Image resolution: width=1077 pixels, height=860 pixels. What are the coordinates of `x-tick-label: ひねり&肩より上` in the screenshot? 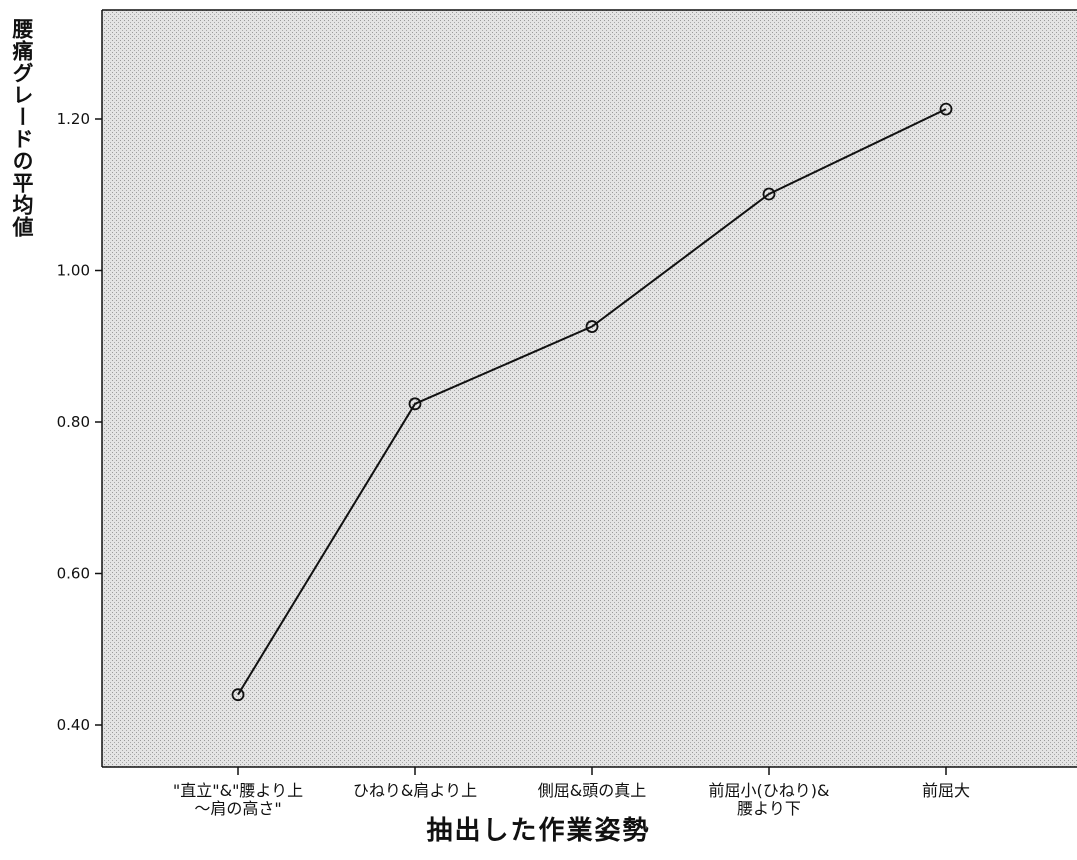 It's located at (415, 790).